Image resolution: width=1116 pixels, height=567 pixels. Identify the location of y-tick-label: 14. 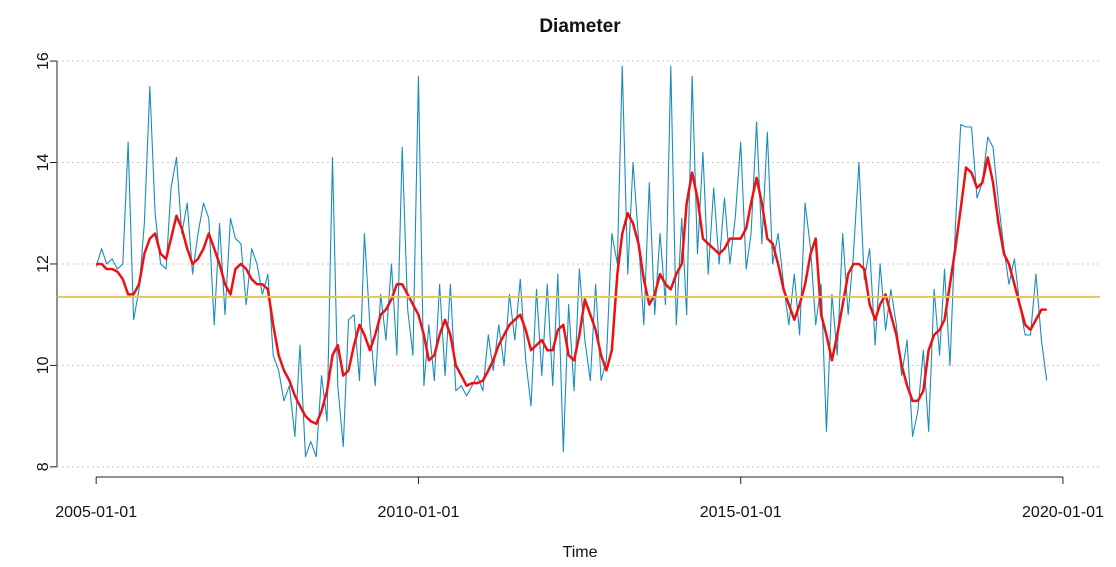
(43, 163).